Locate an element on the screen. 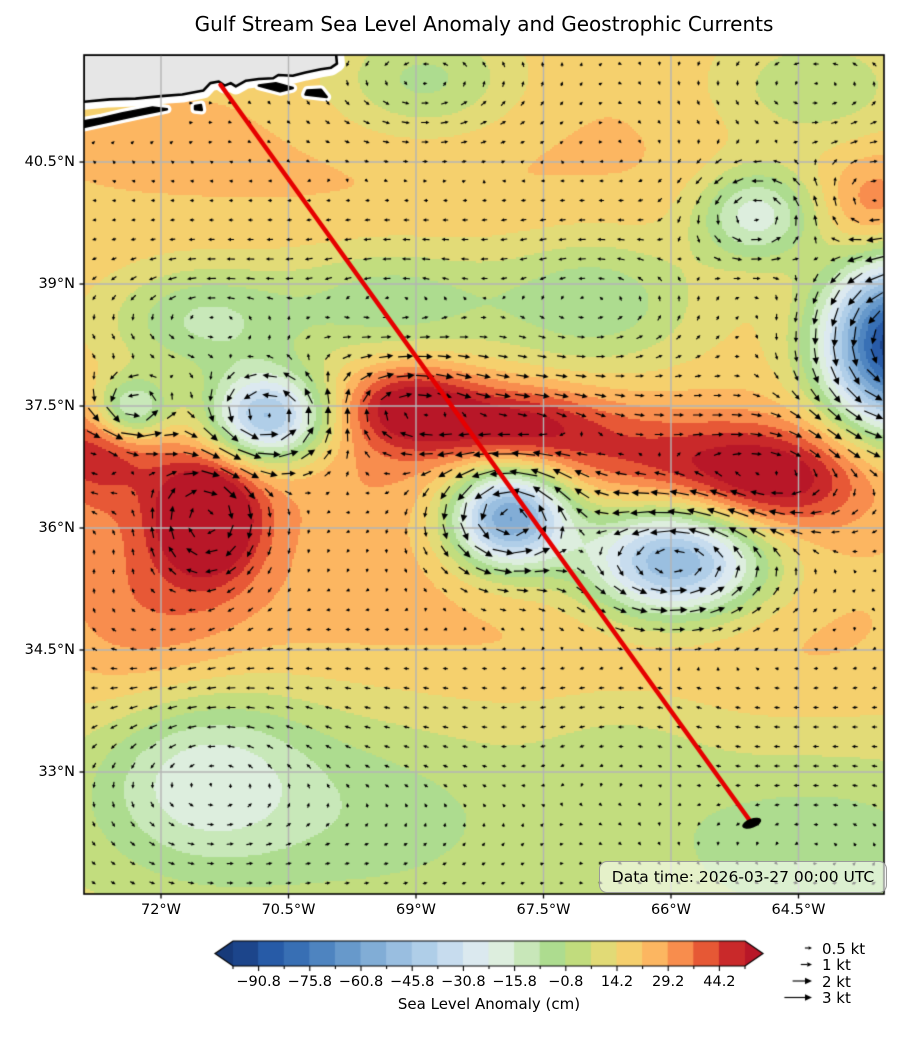 The image size is (907, 1044). x-tick-label-2: 69°W is located at coordinates (416, 910).